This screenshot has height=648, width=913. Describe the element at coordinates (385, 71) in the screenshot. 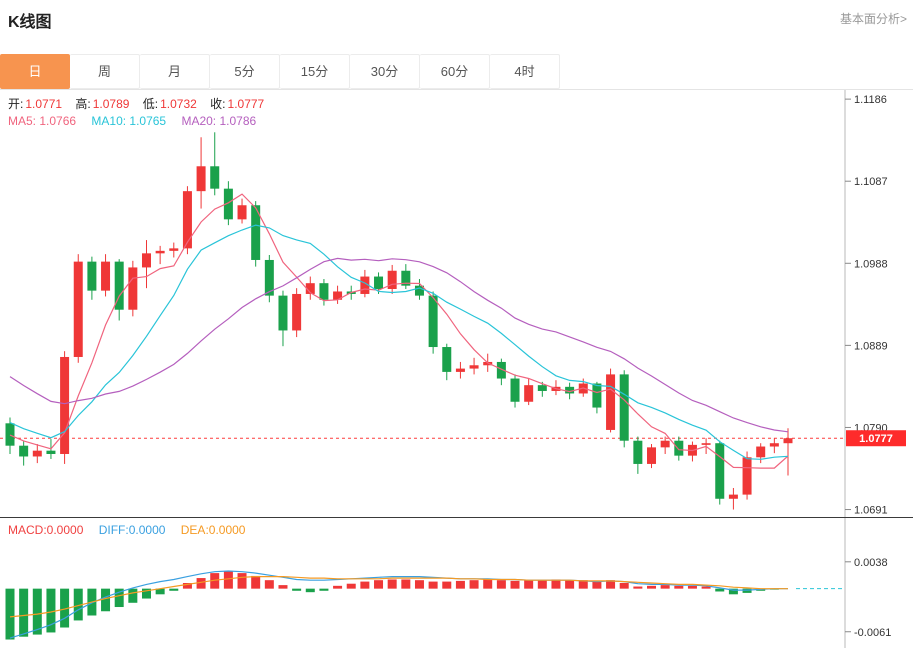

I see `tab-30min: 30分` at that location.